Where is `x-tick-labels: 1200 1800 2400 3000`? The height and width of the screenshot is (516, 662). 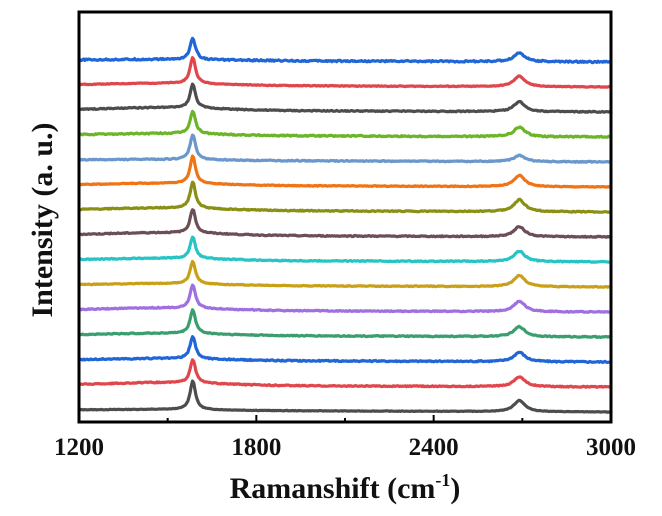 x-tick-labels: 1200 1800 2400 3000 is located at coordinates (345, 447).